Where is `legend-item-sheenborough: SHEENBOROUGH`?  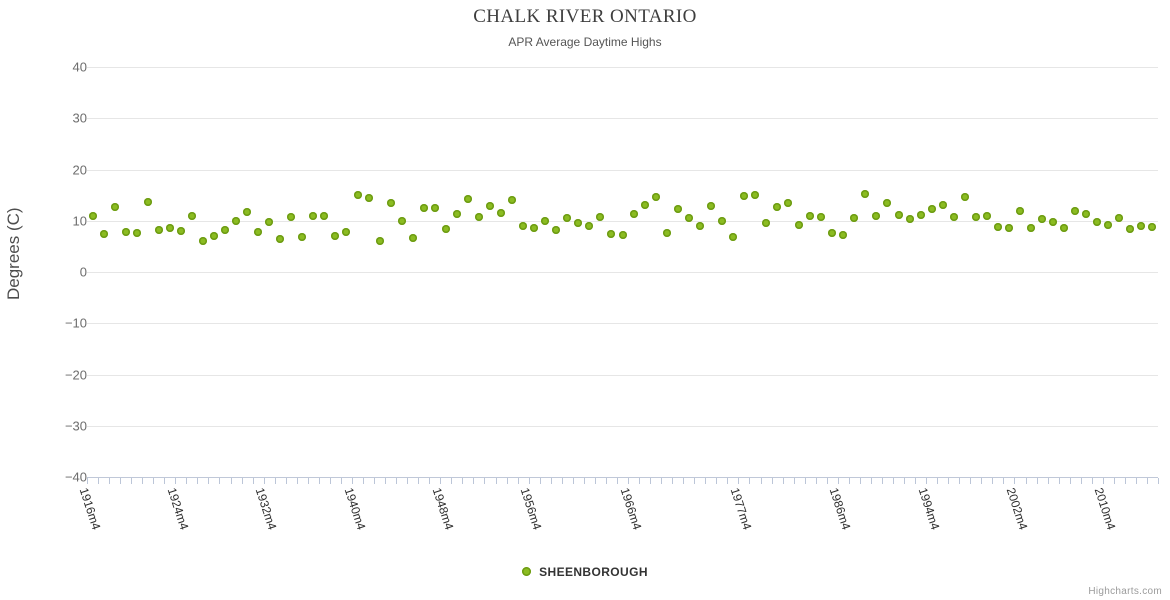
legend-item-sheenborough: SHEENBOROUGH is located at coordinates (585, 572).